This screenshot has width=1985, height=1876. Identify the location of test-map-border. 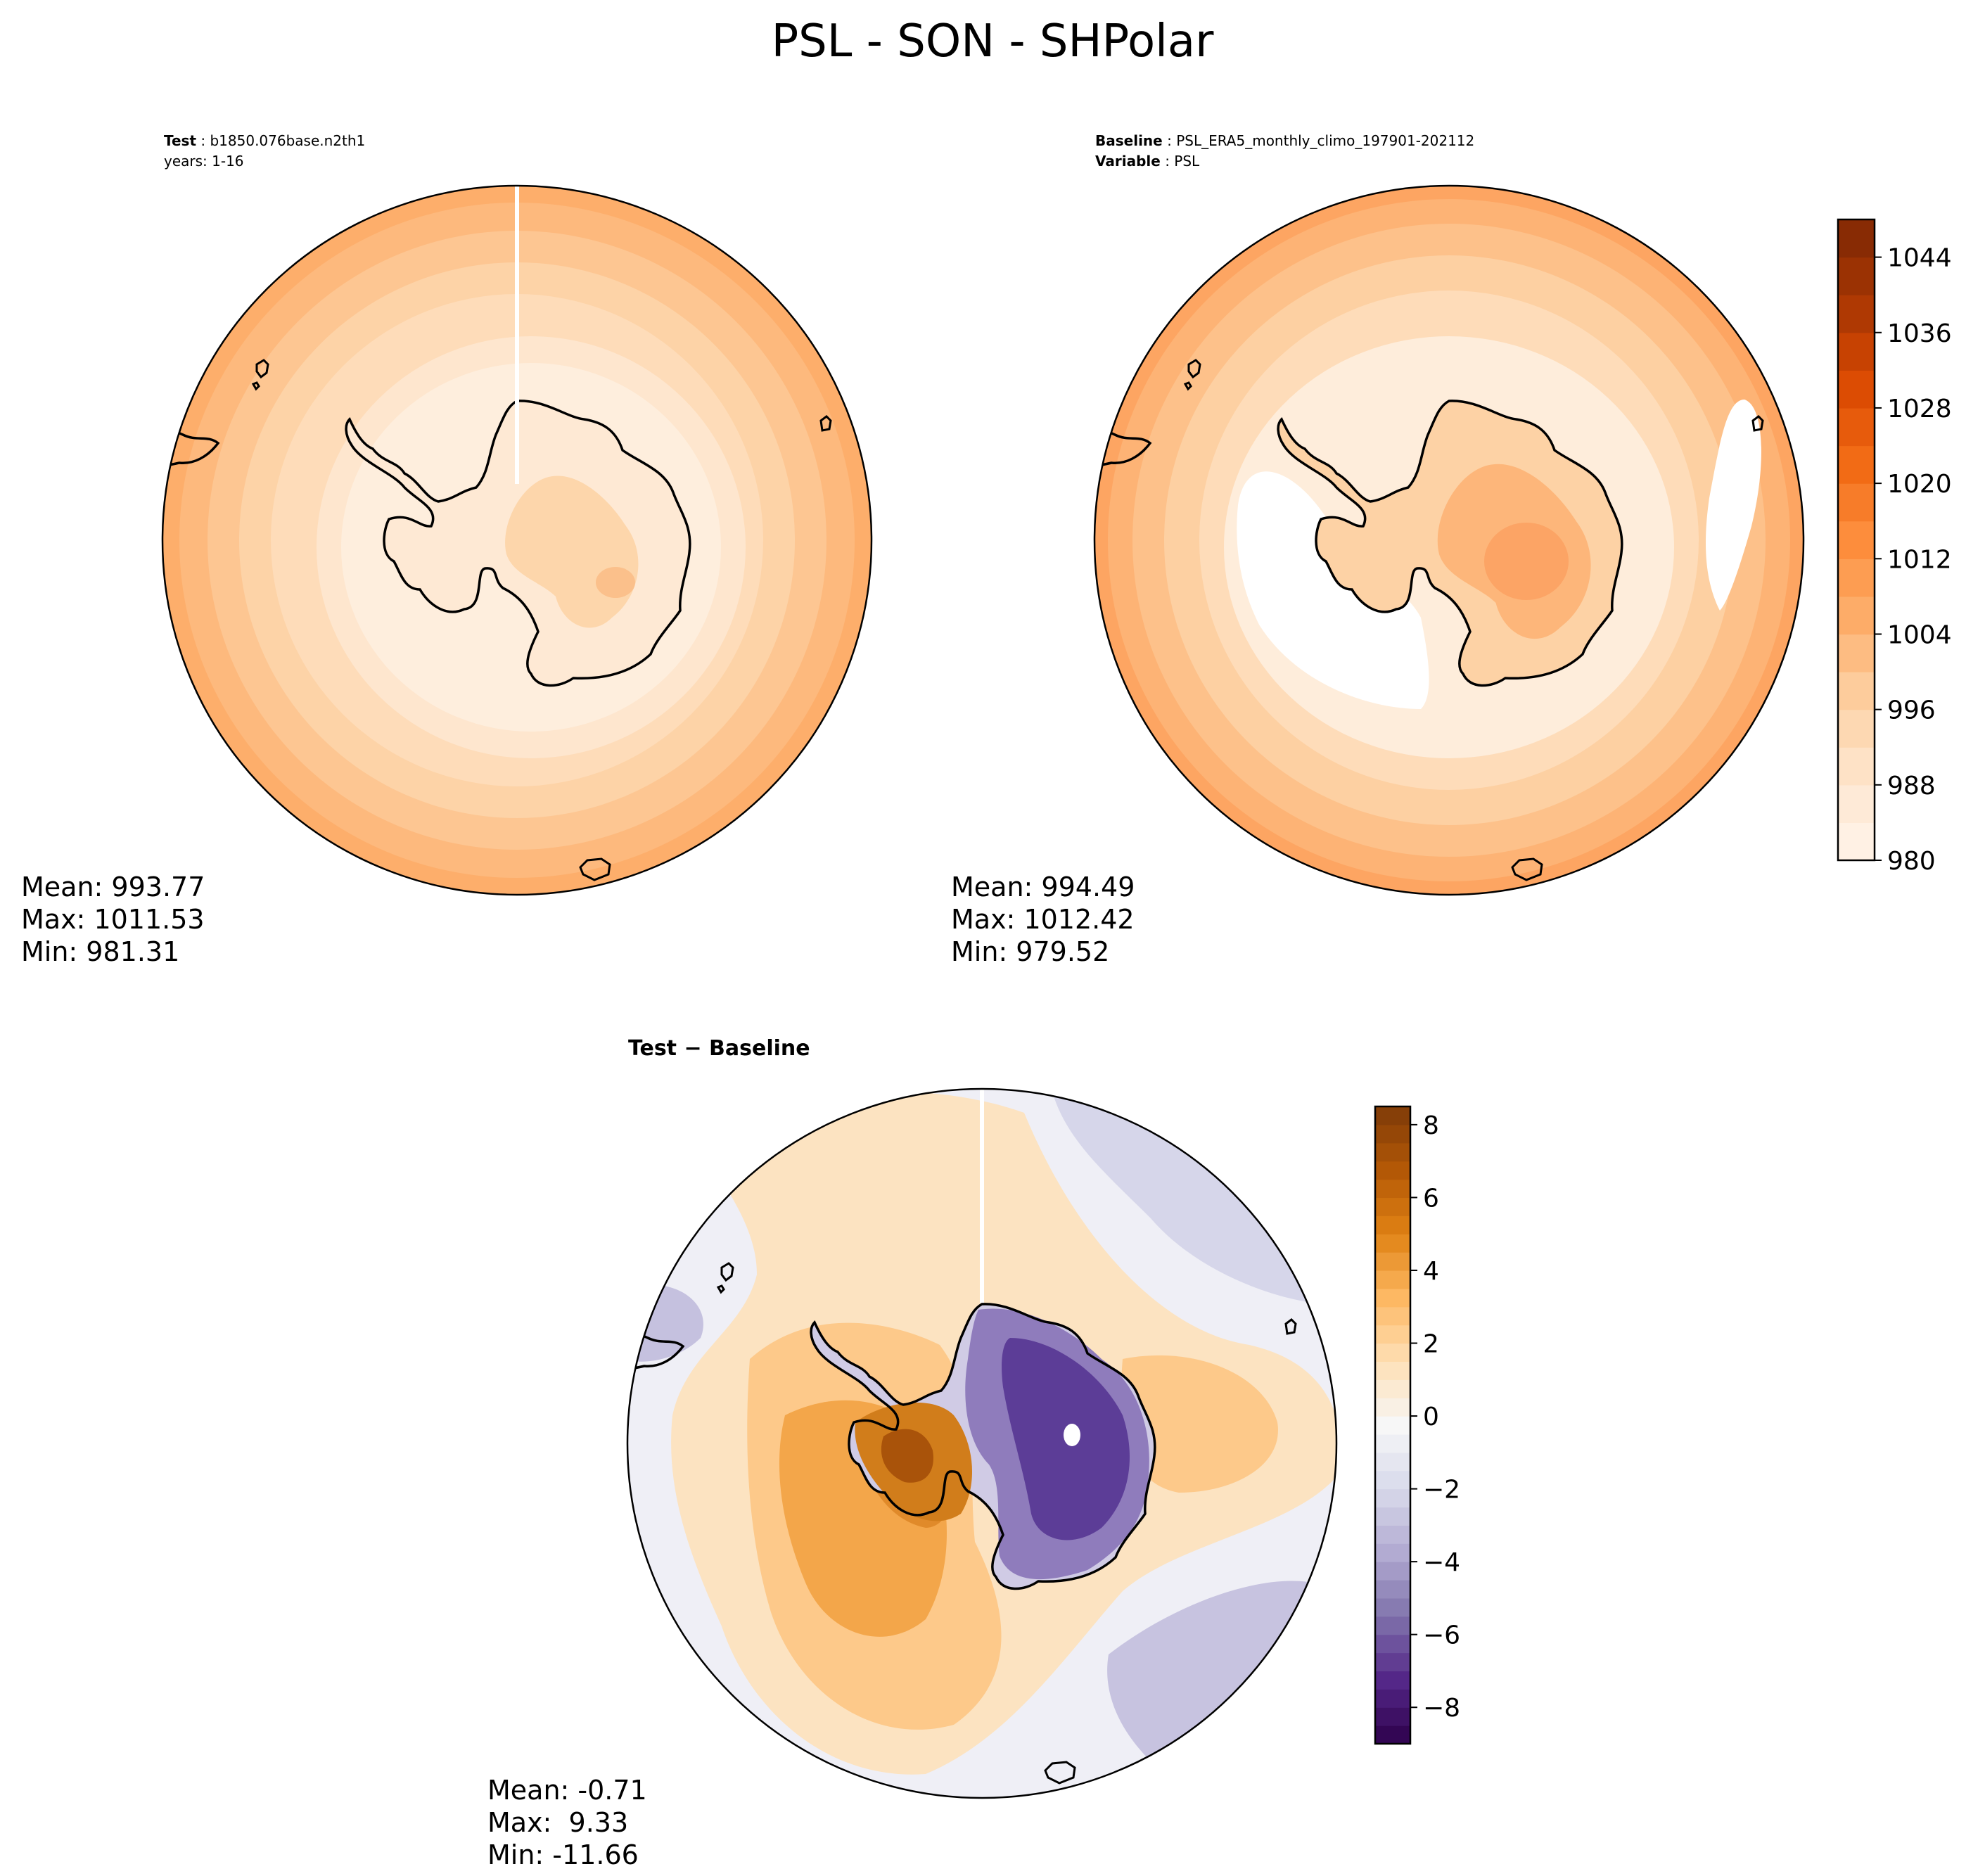
(517, 540).